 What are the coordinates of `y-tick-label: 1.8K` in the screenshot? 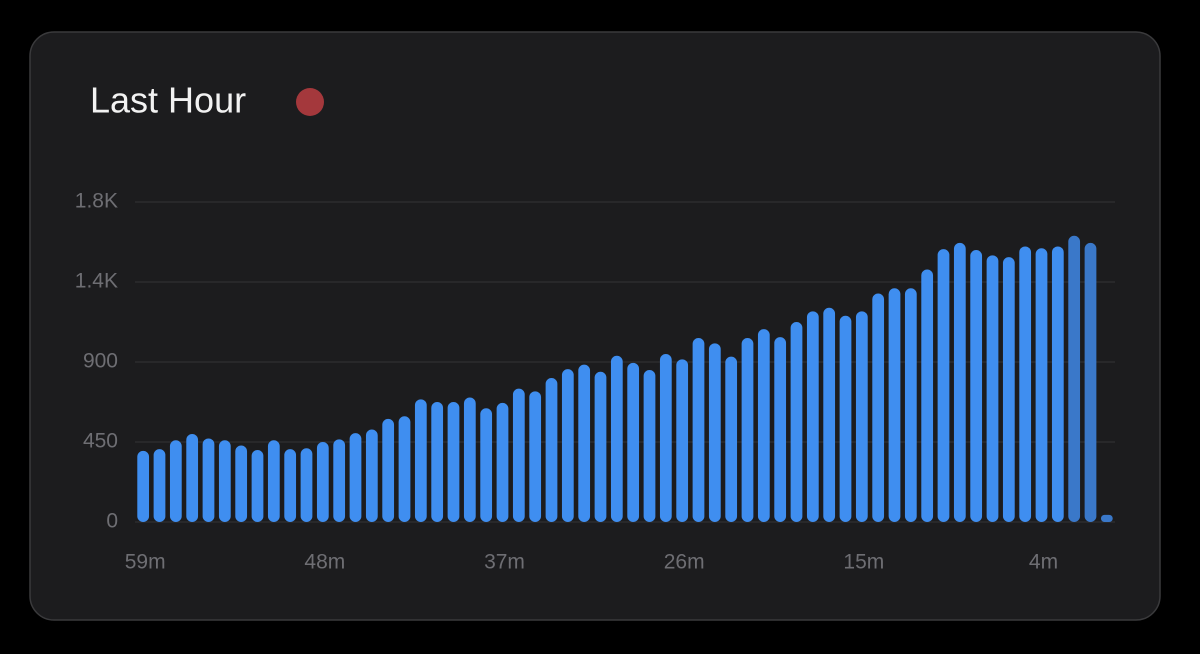 It's located at (96, 201).